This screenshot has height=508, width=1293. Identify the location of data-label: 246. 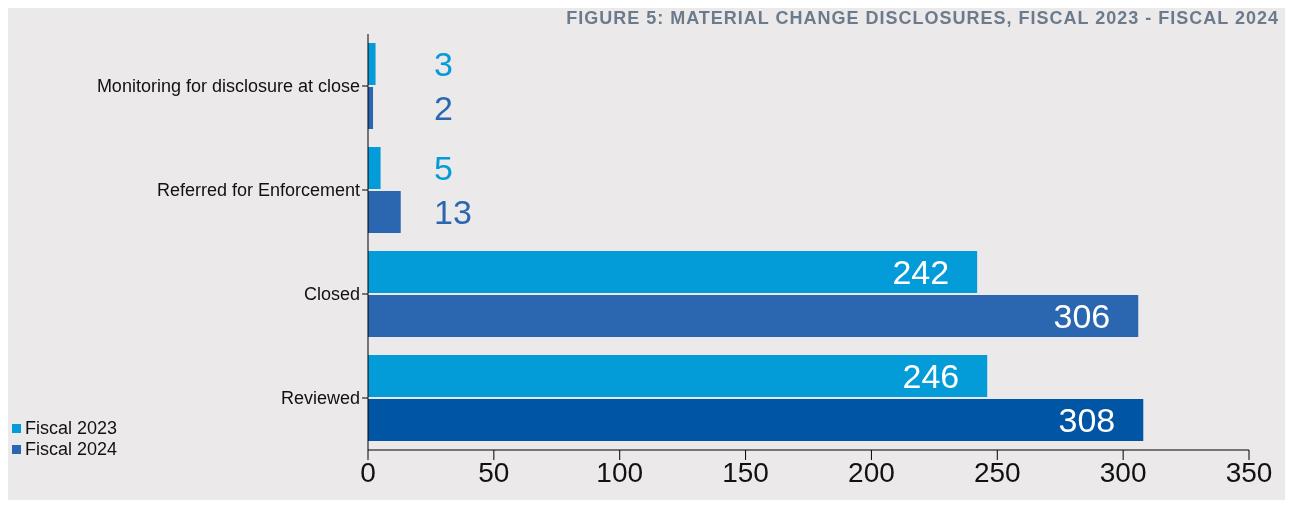
(931, 375).